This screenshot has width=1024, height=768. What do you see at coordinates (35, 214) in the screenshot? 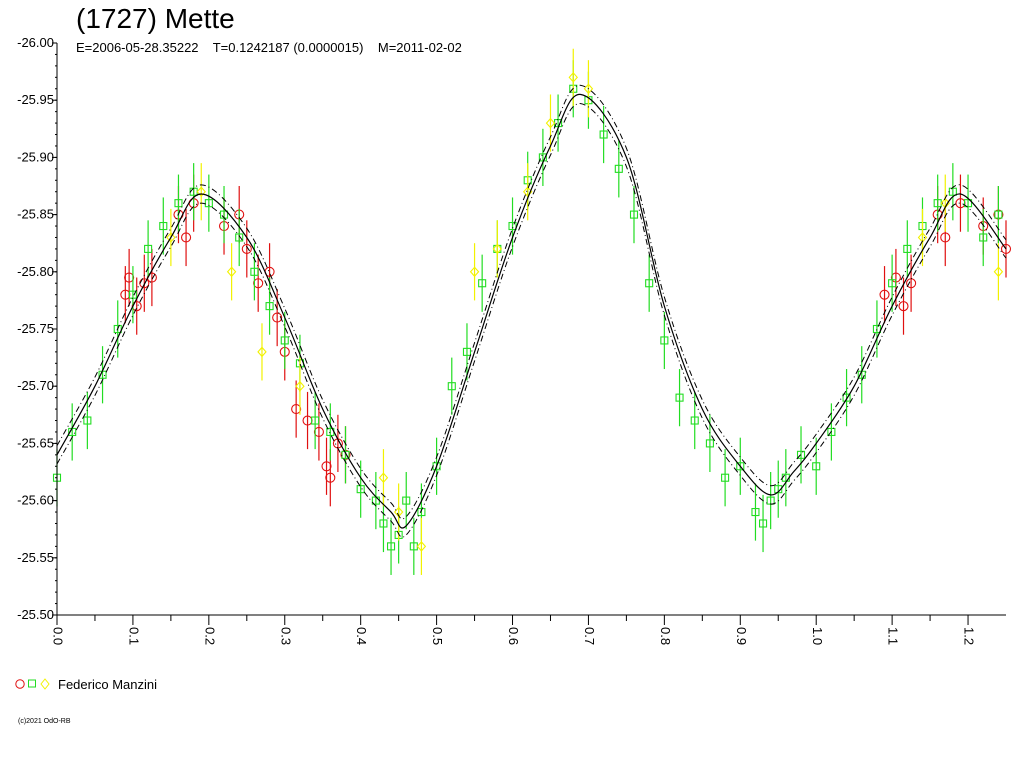
I see `y-tick-label: -25.85` at bounding box center [35, 214].